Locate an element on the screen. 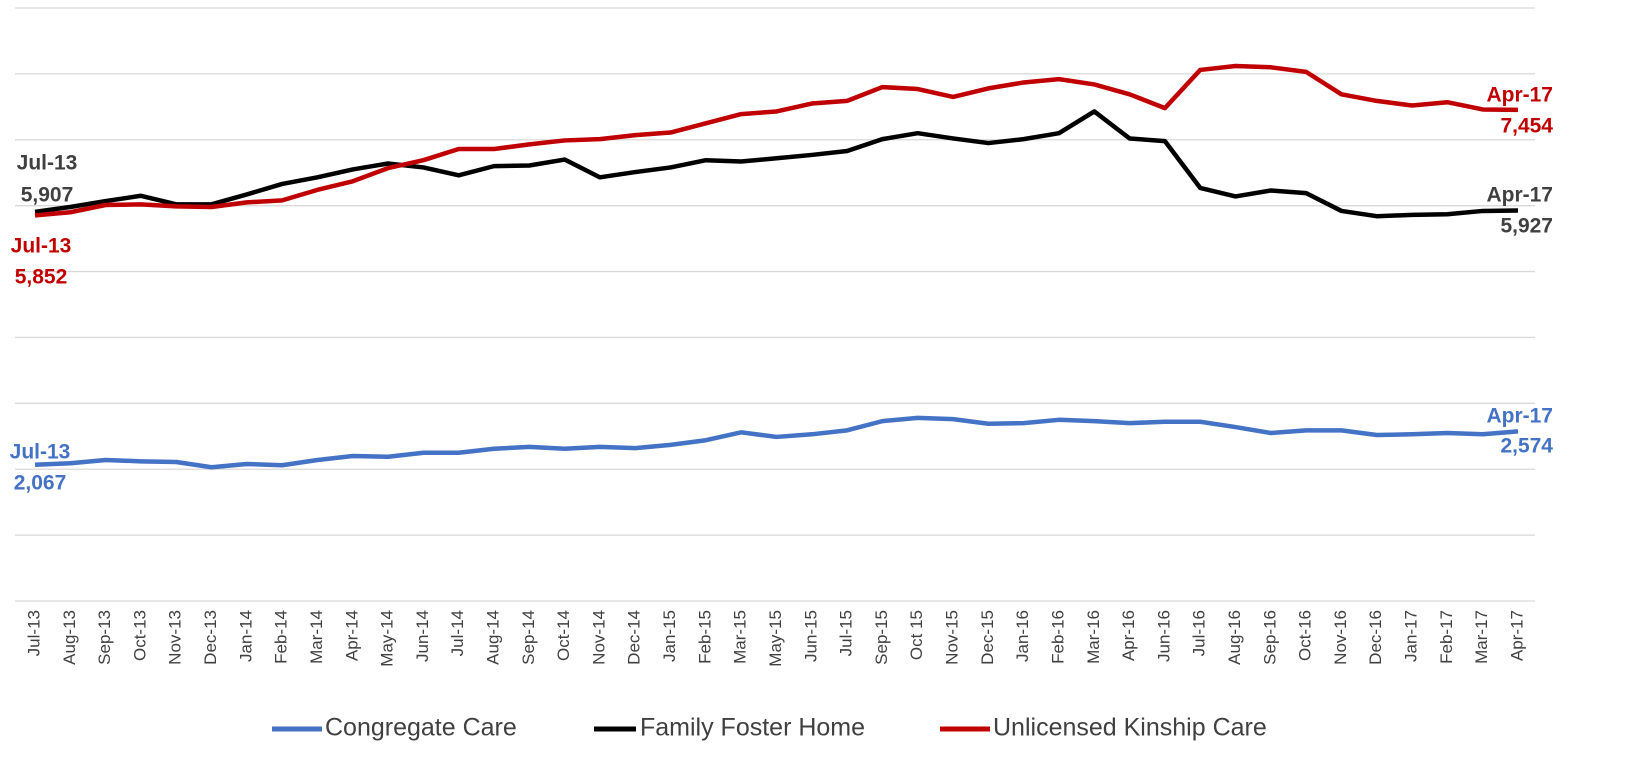 The image size is (1648, 781). x-tick-label: Jun-14 is located at coordinates (422, 636).